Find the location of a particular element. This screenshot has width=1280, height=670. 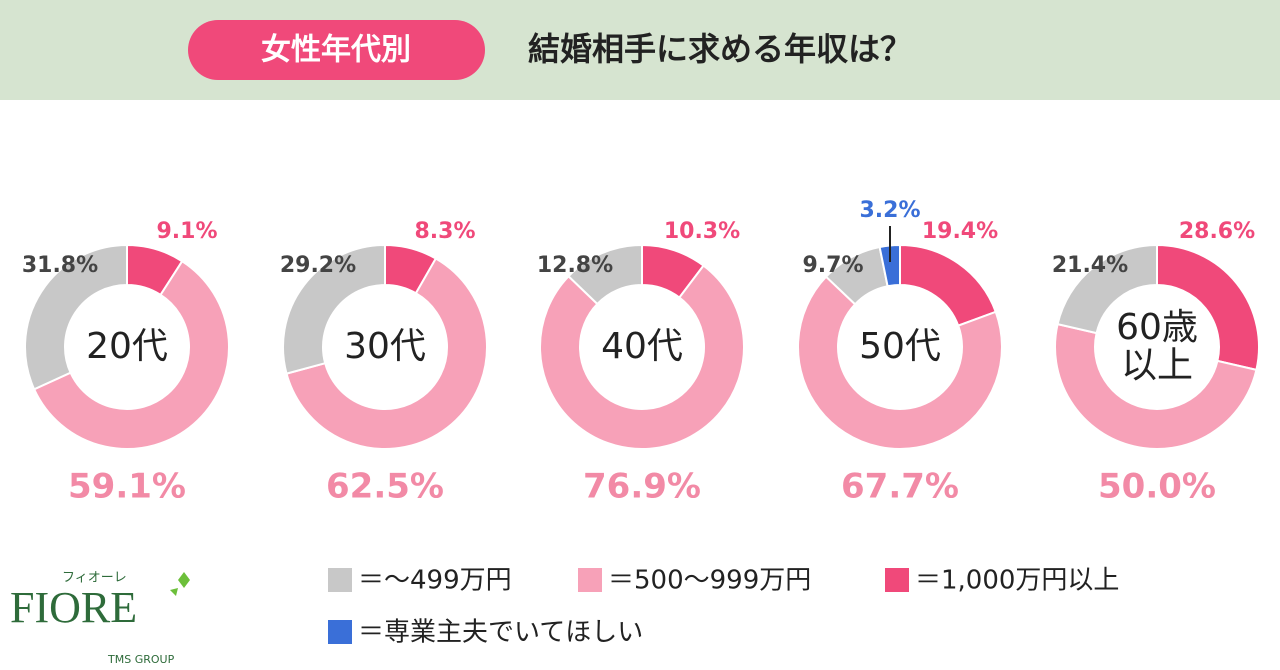

brand-leaf is located at coordinates (180, 584).